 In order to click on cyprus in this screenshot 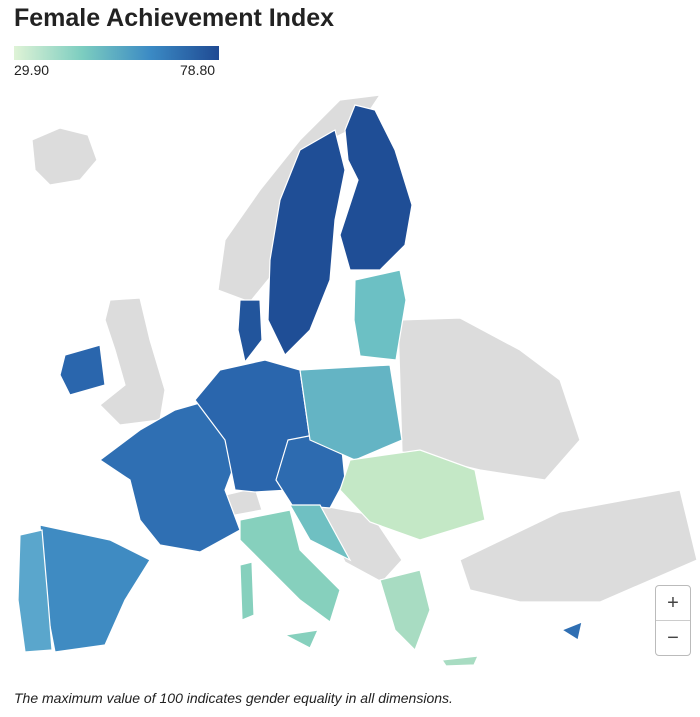, I will do `click(571, 631)`.